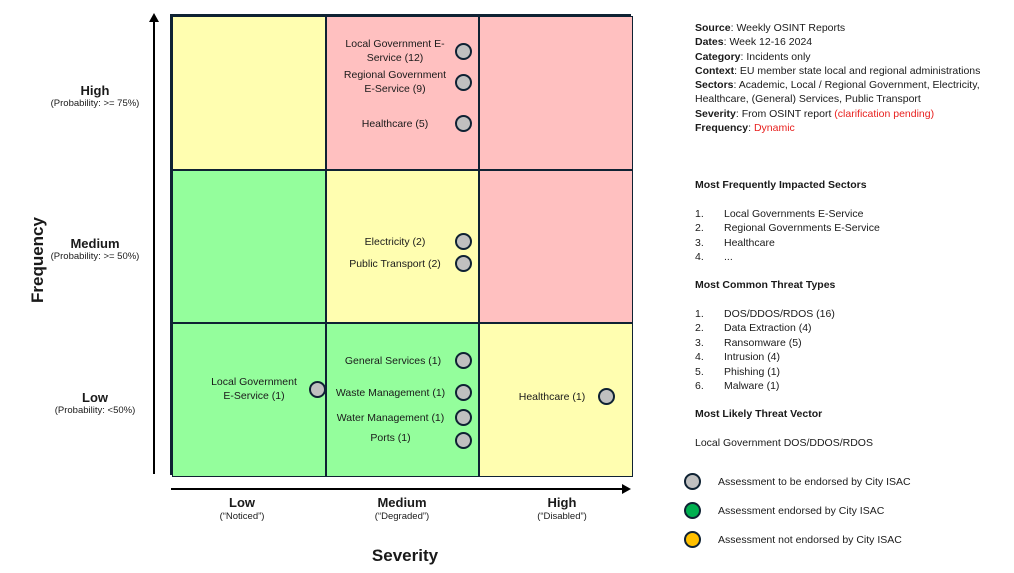 This screenshot has height=573, width=1014. I want to click on list-item: 4. Intrusion (4), so click(765, 357).